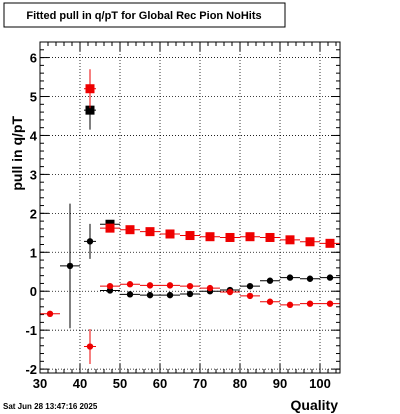 The width and height of the screenshot is (400, 414). What do you see at coordinates (80, 383) in the screenshot?
I see `x-tick-label: 40` at bounding box center [80, 383].